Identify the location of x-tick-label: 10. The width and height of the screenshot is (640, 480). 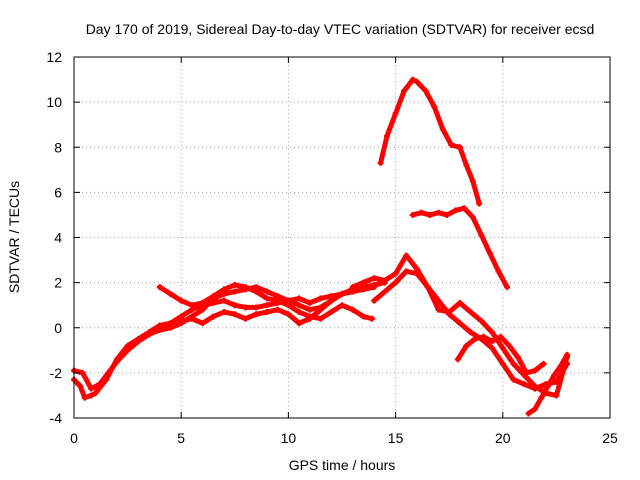
(289, 438).